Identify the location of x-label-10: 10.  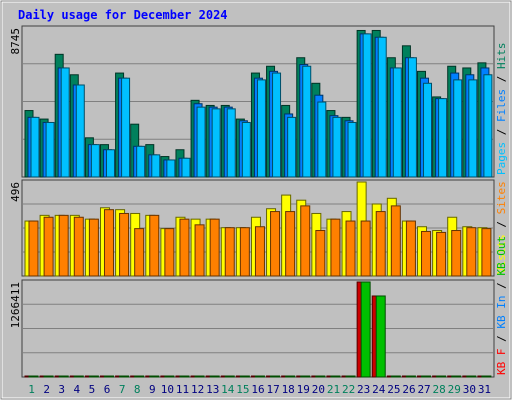
(167, 389).